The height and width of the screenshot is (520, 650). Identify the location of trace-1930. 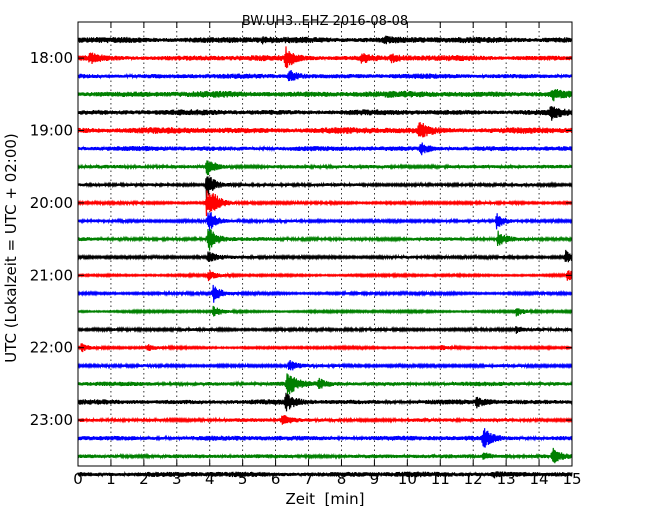
(325, 168).